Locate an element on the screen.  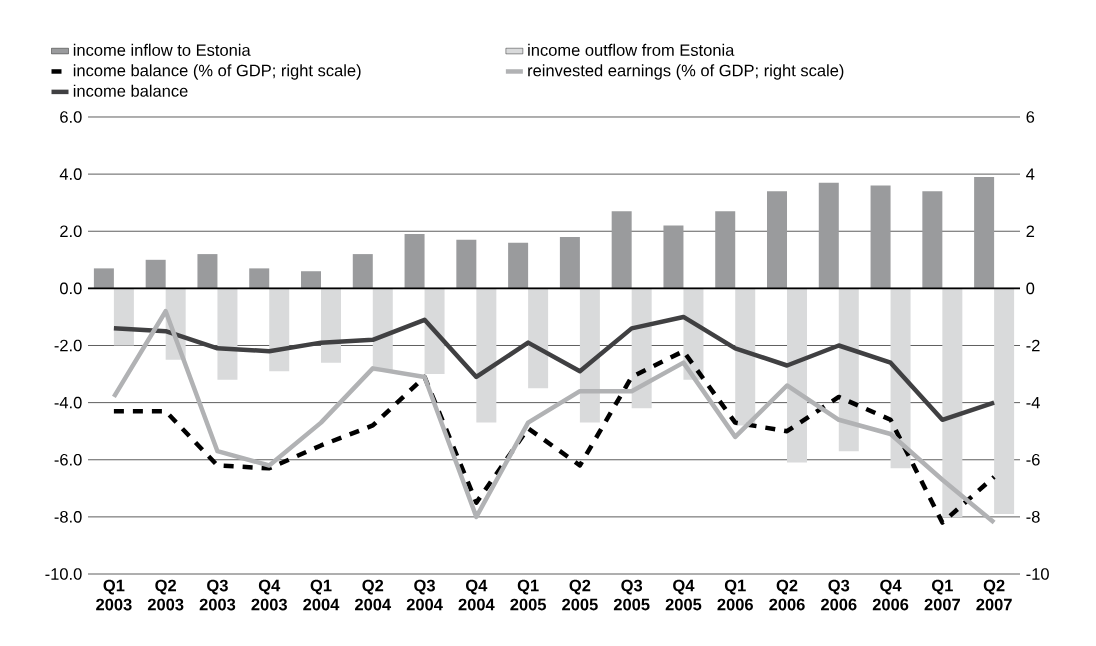
x-tick-label: Q1 2005 is located at coordinates (528, 595).